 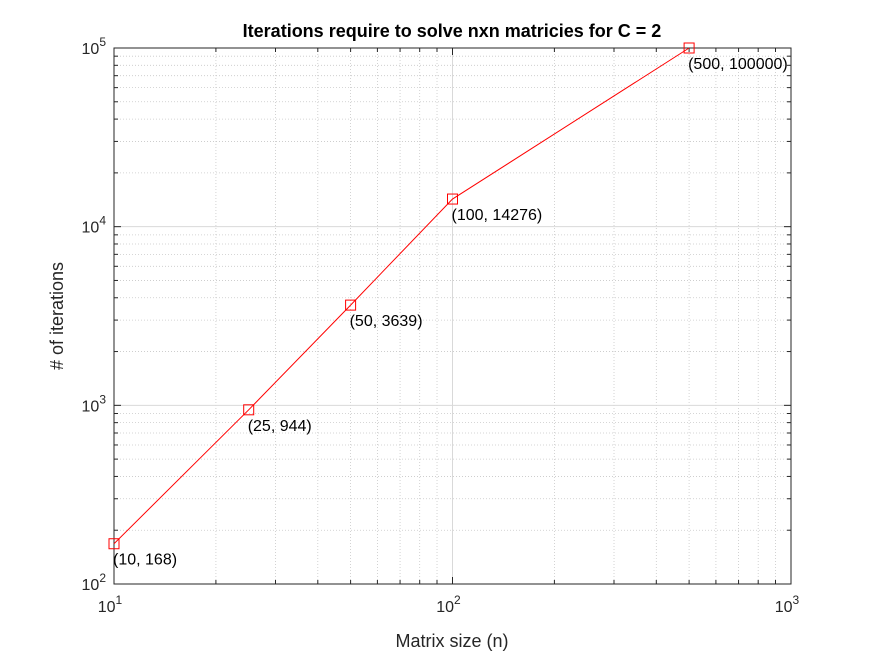 I want to click on x-tick-label: 10², so click(x=448, y=604).